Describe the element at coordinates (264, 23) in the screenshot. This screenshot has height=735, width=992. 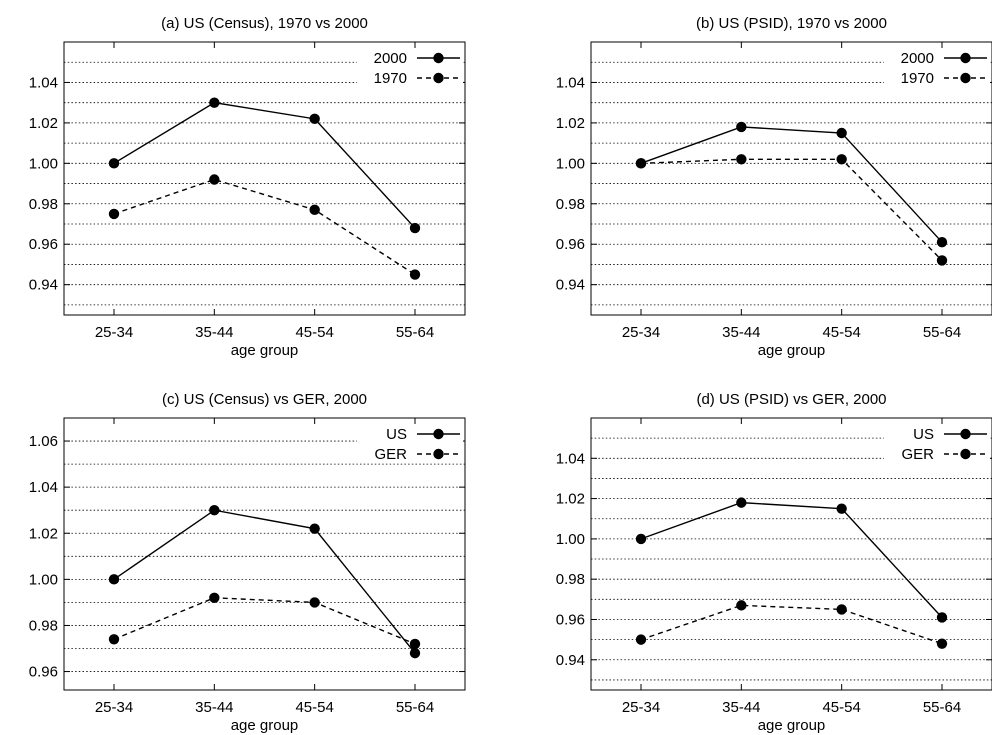
I see `chart-title: (a) US (Census), 1970 vs 2000` at that location.